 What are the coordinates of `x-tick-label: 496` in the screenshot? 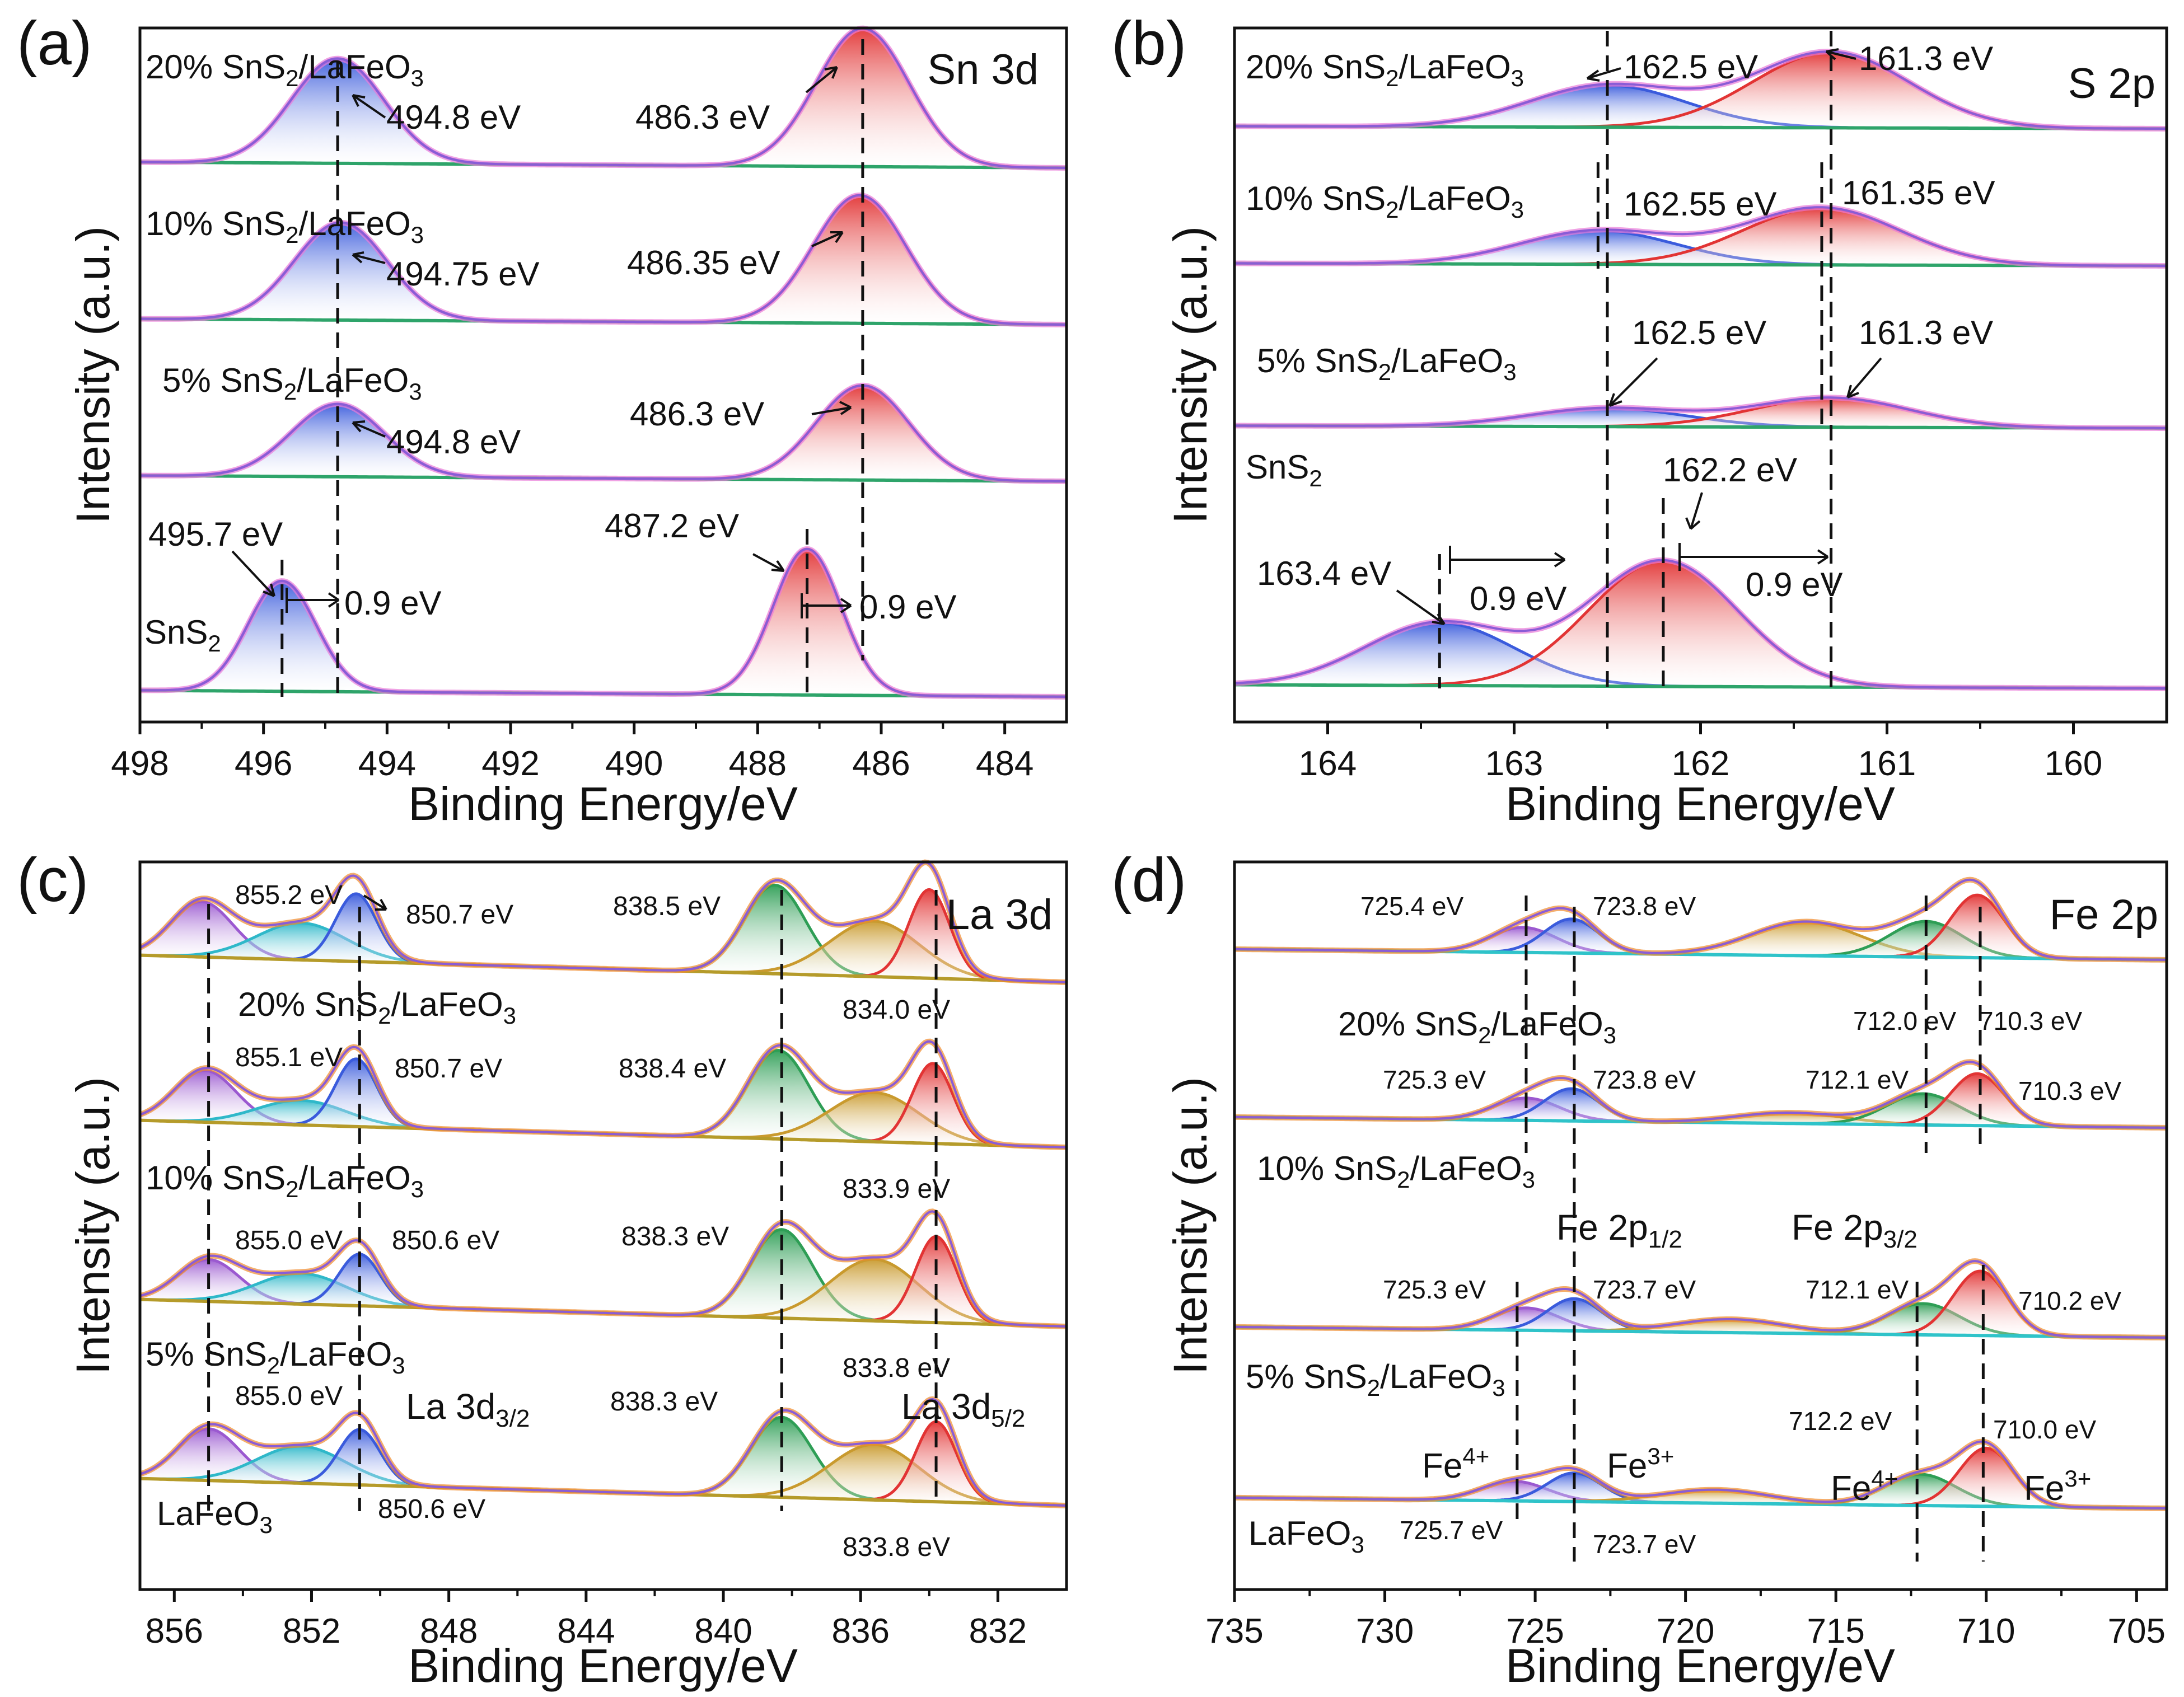 It's located at (263, 764).